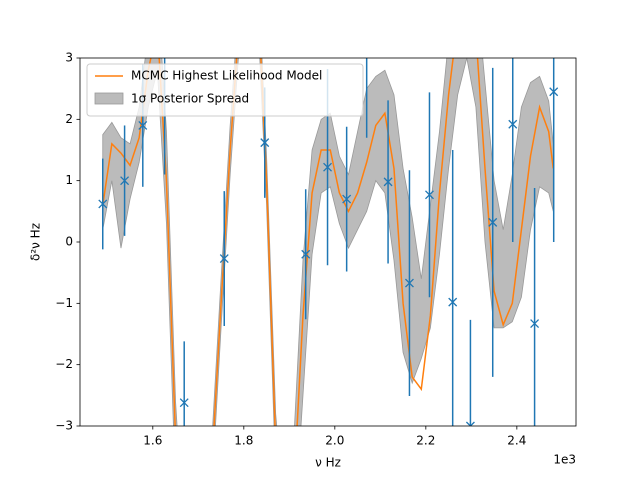 Image resolution: width=640 pixels, height=480 pixels. I want to click on legend-box, so click(225, 90).